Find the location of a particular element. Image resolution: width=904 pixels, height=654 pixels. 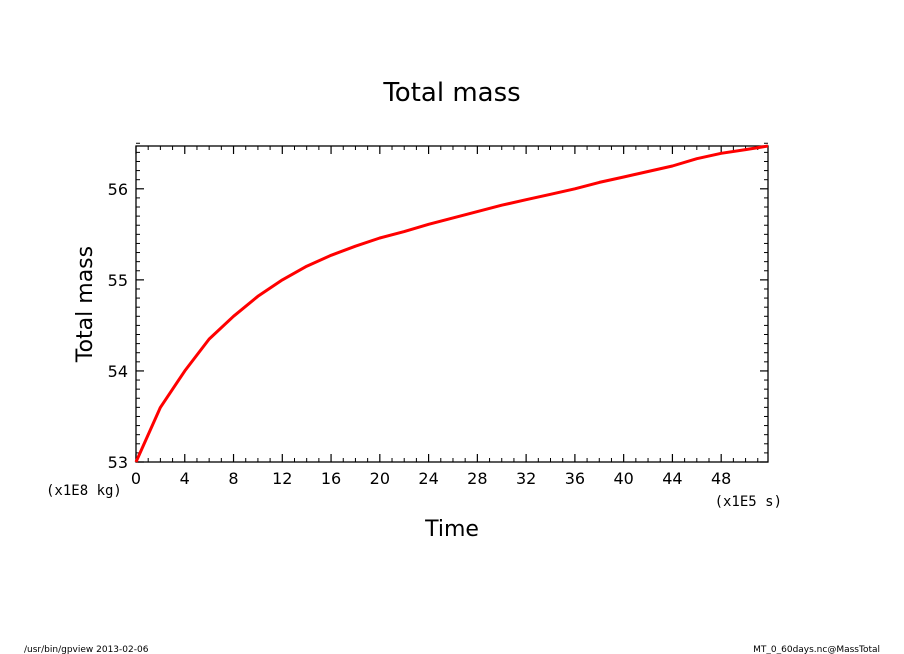

x-tick-label: 0 is located at coordinates (136, 478).